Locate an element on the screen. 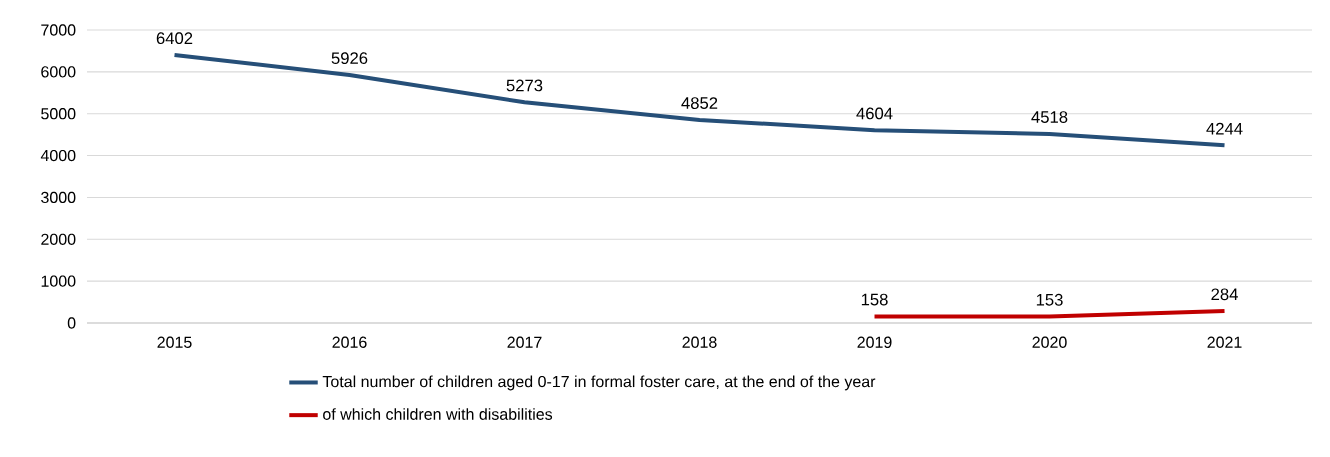 This screenshot has width=1330, height=457. legend-label: of which children with disabilities is located at coordinates (438, 414).